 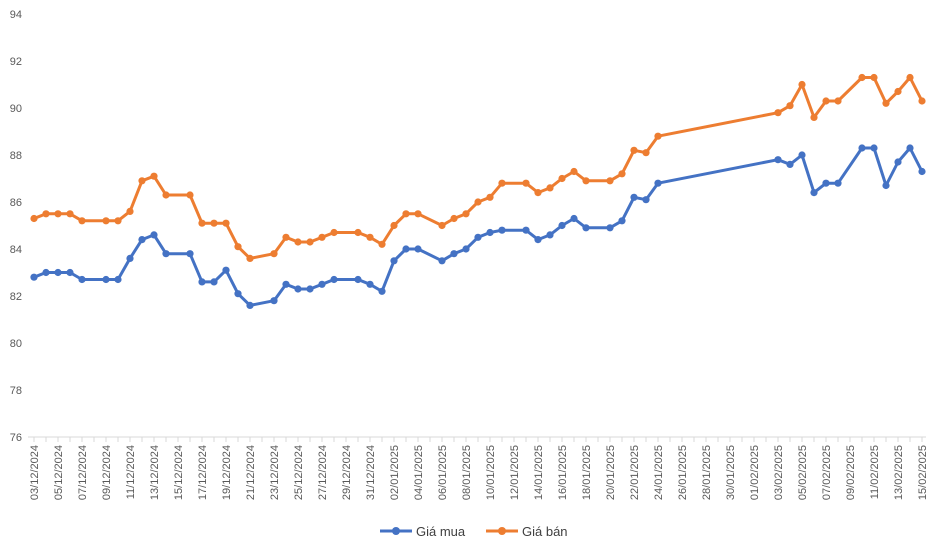 What do you see at coordinates (478, 439) in the screenshot?
I see `x-axis-ticks` at bounding box center [478, 439].